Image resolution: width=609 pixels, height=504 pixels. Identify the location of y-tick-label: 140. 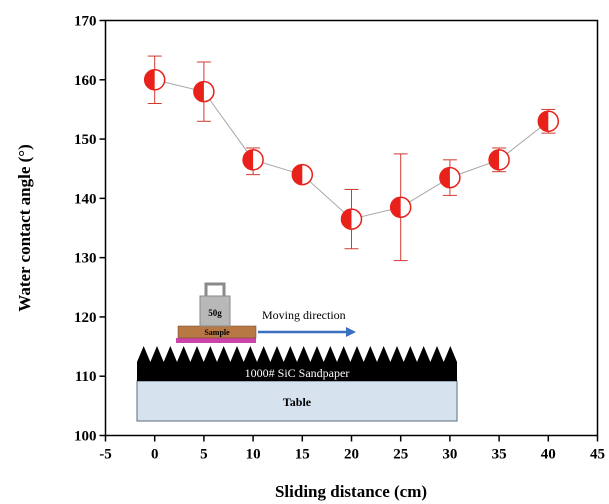
(85, 199).